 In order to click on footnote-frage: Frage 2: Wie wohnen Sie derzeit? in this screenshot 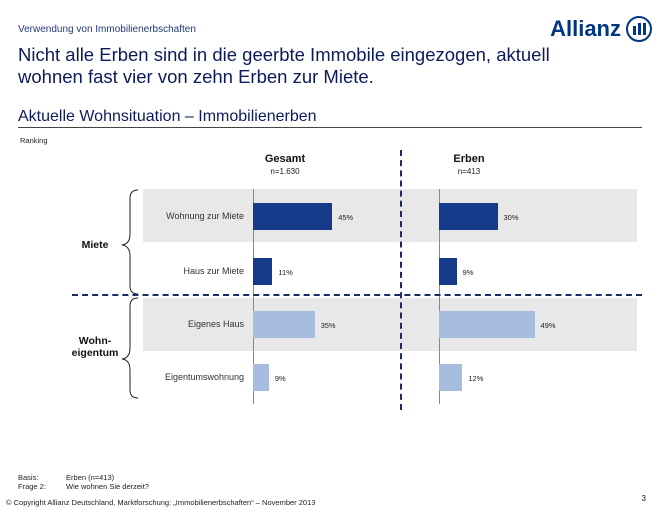, I will do `click(83, 486)`.